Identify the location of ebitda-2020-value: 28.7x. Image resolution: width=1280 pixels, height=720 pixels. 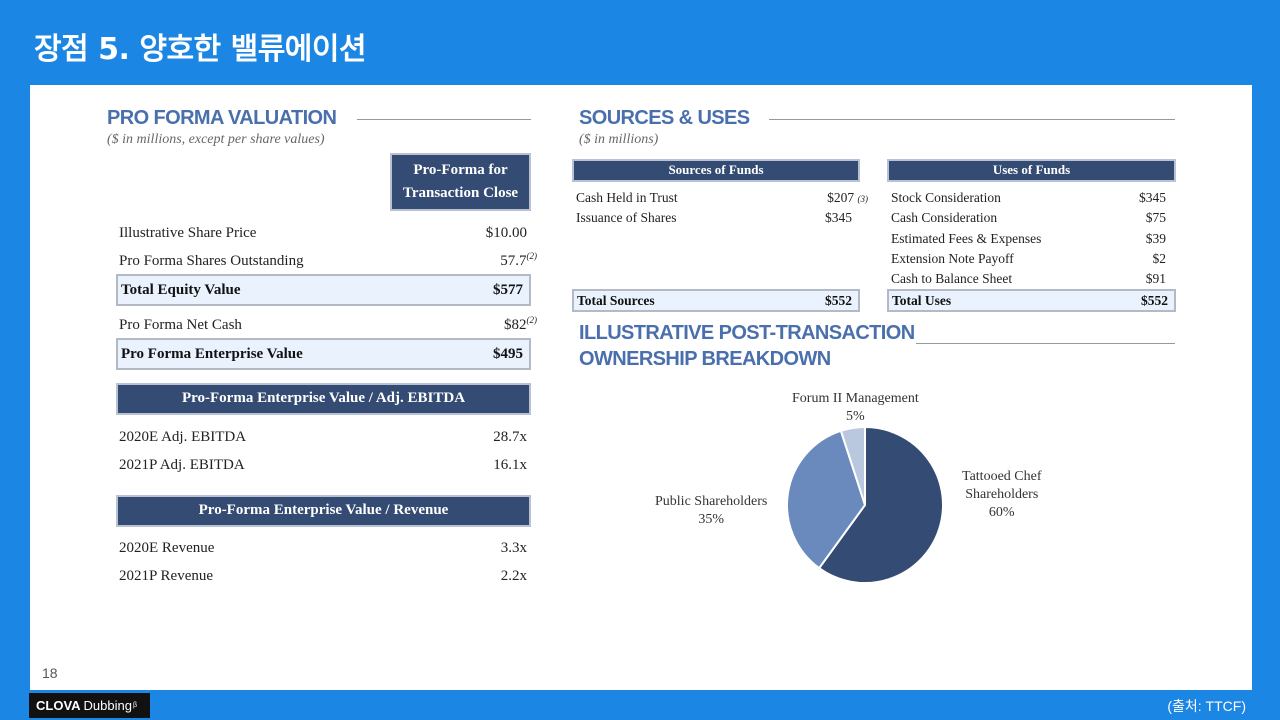
(510, 437).